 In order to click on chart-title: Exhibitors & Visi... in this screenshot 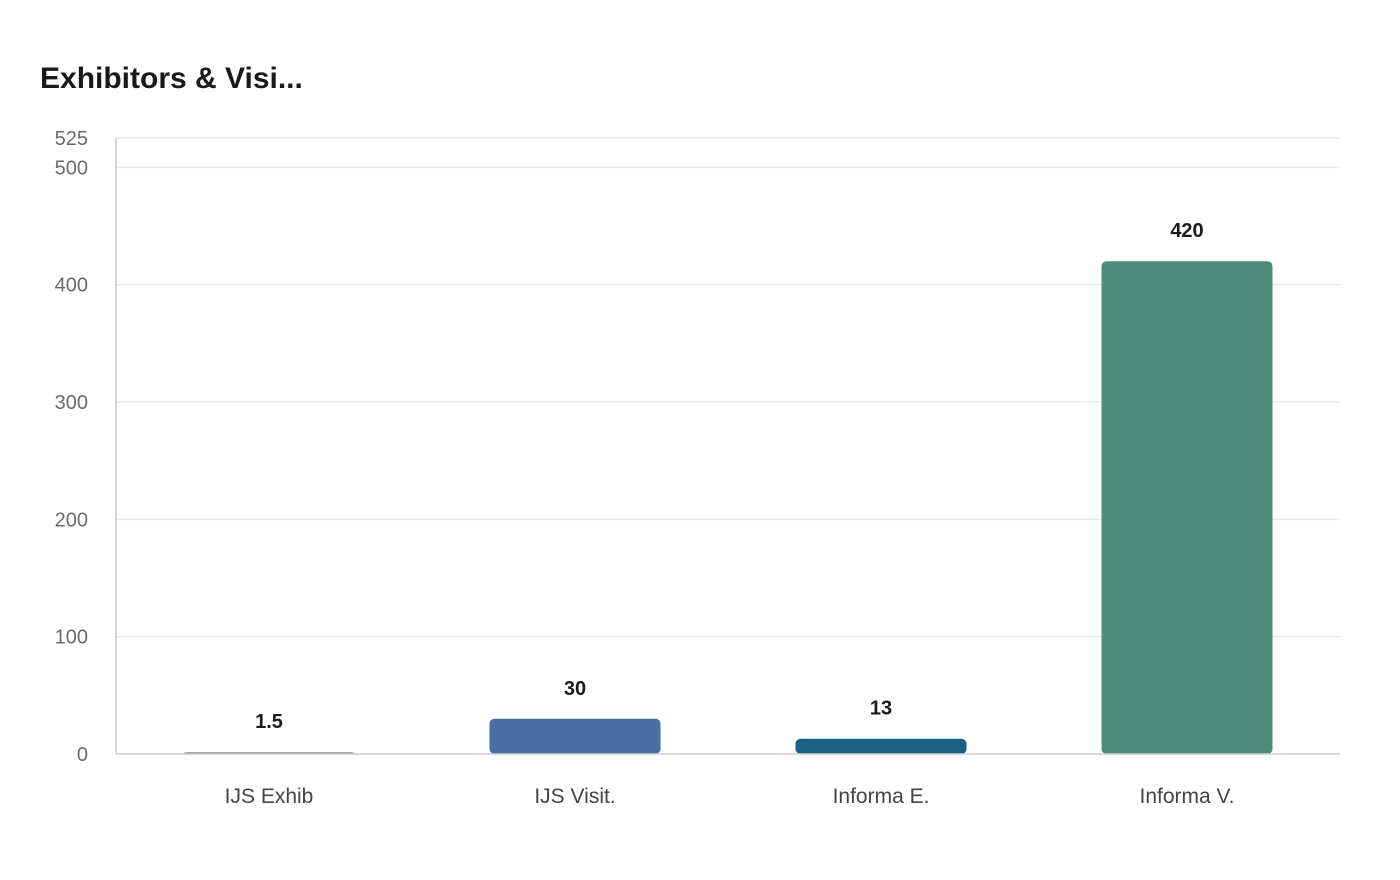, I will do `click(171, 78)`.